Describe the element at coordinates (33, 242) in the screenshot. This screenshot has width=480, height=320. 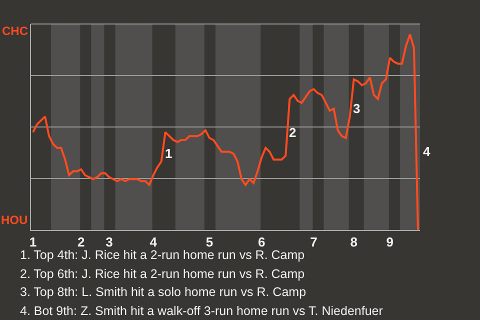
I see `x-tick-label: 1` at that location.